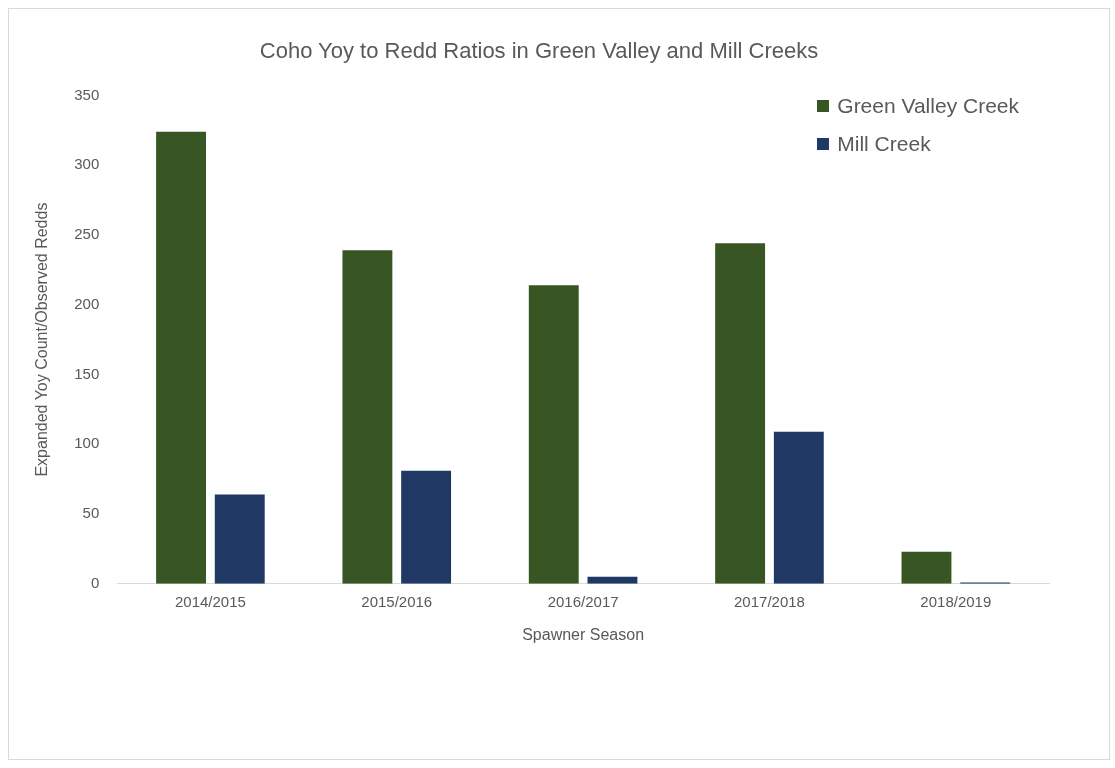 Image resolution: width=1115 pixels, height=768 pixels. I want to click on y-tick-label: 250, so click(87, 234).